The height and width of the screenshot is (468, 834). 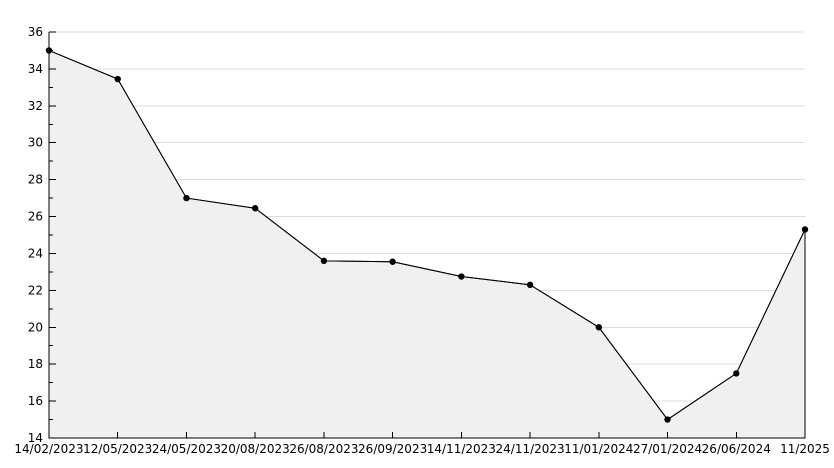 I want to click on x-tick-label: 27/01/2024, so click(x=667, y=449).